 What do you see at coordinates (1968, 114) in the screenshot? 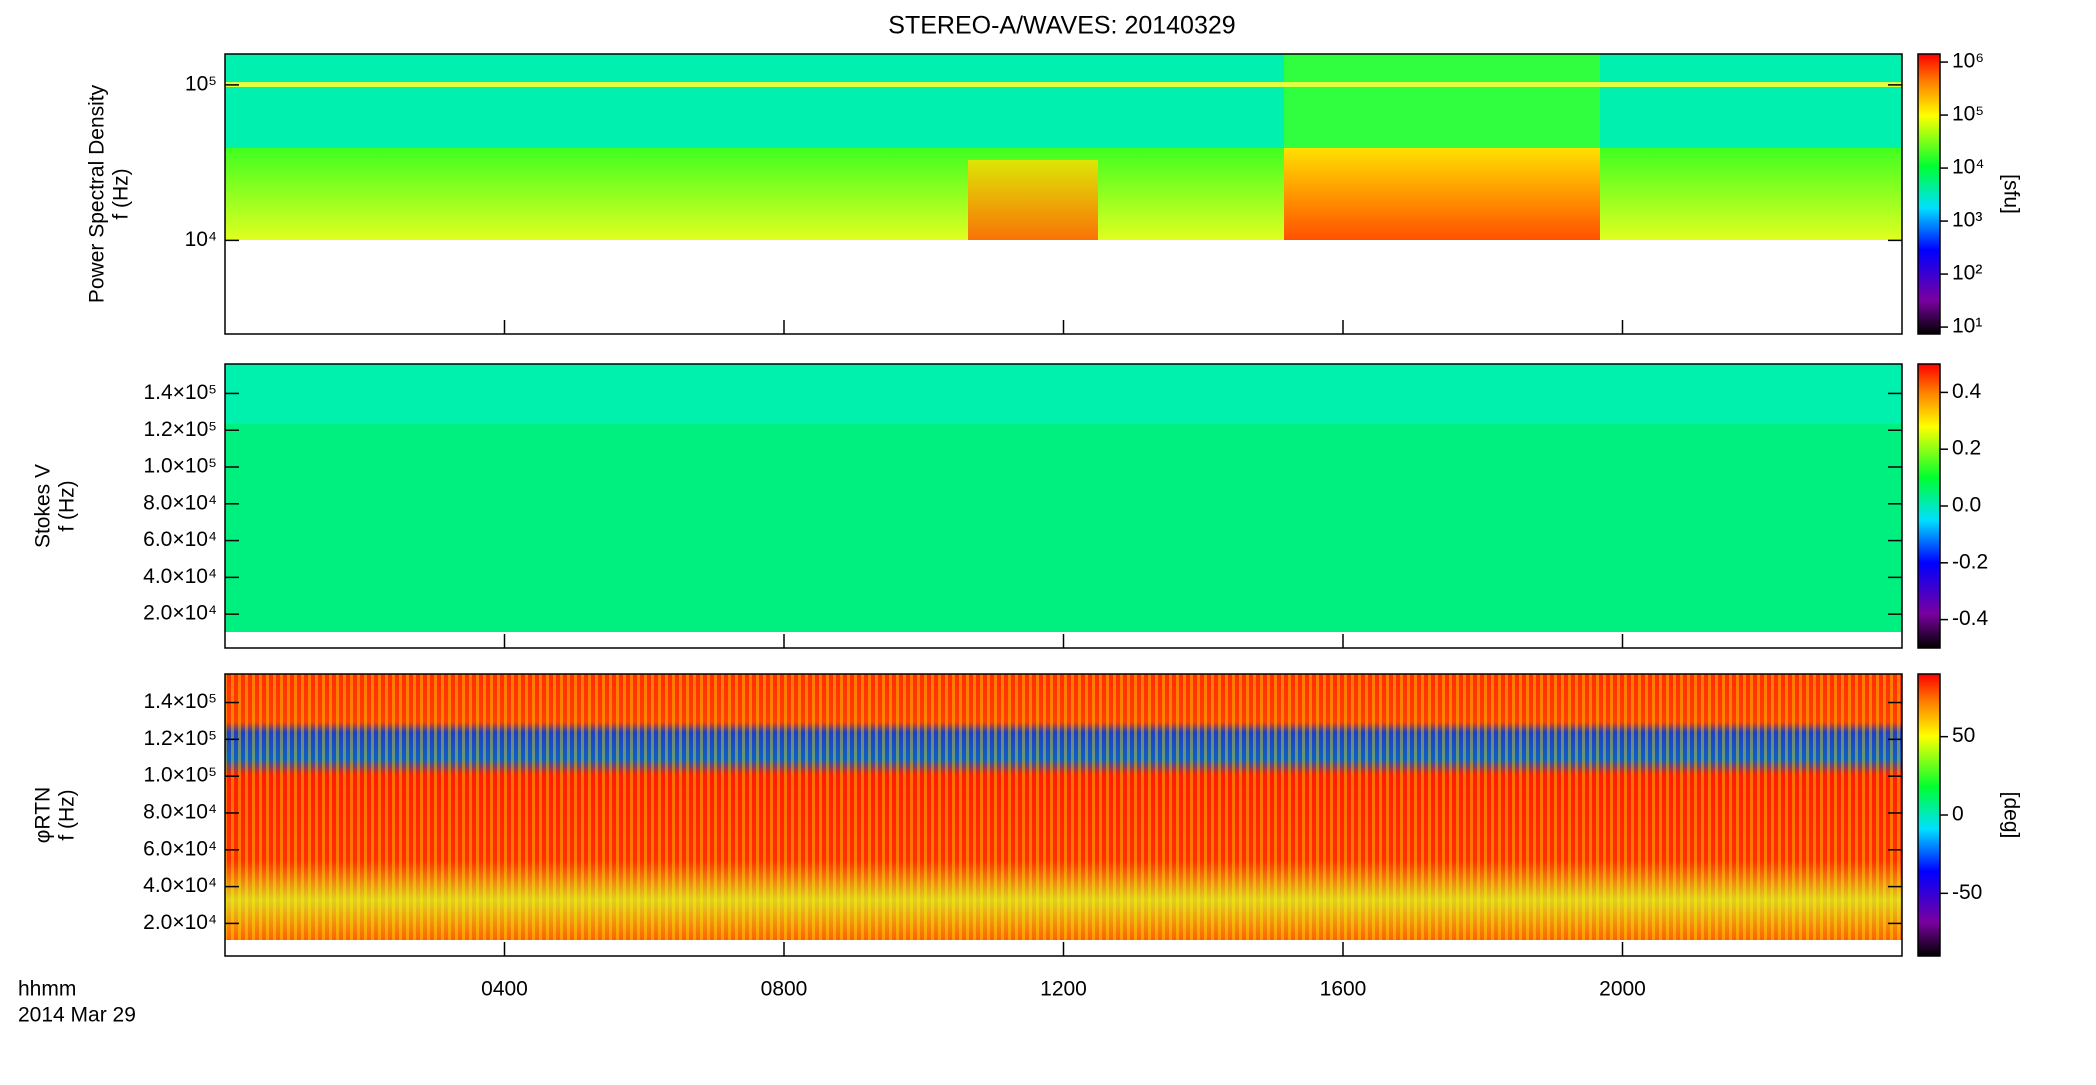
I see `colorbar-tick-label: 10⁵` at bounding box center [1968, 114].